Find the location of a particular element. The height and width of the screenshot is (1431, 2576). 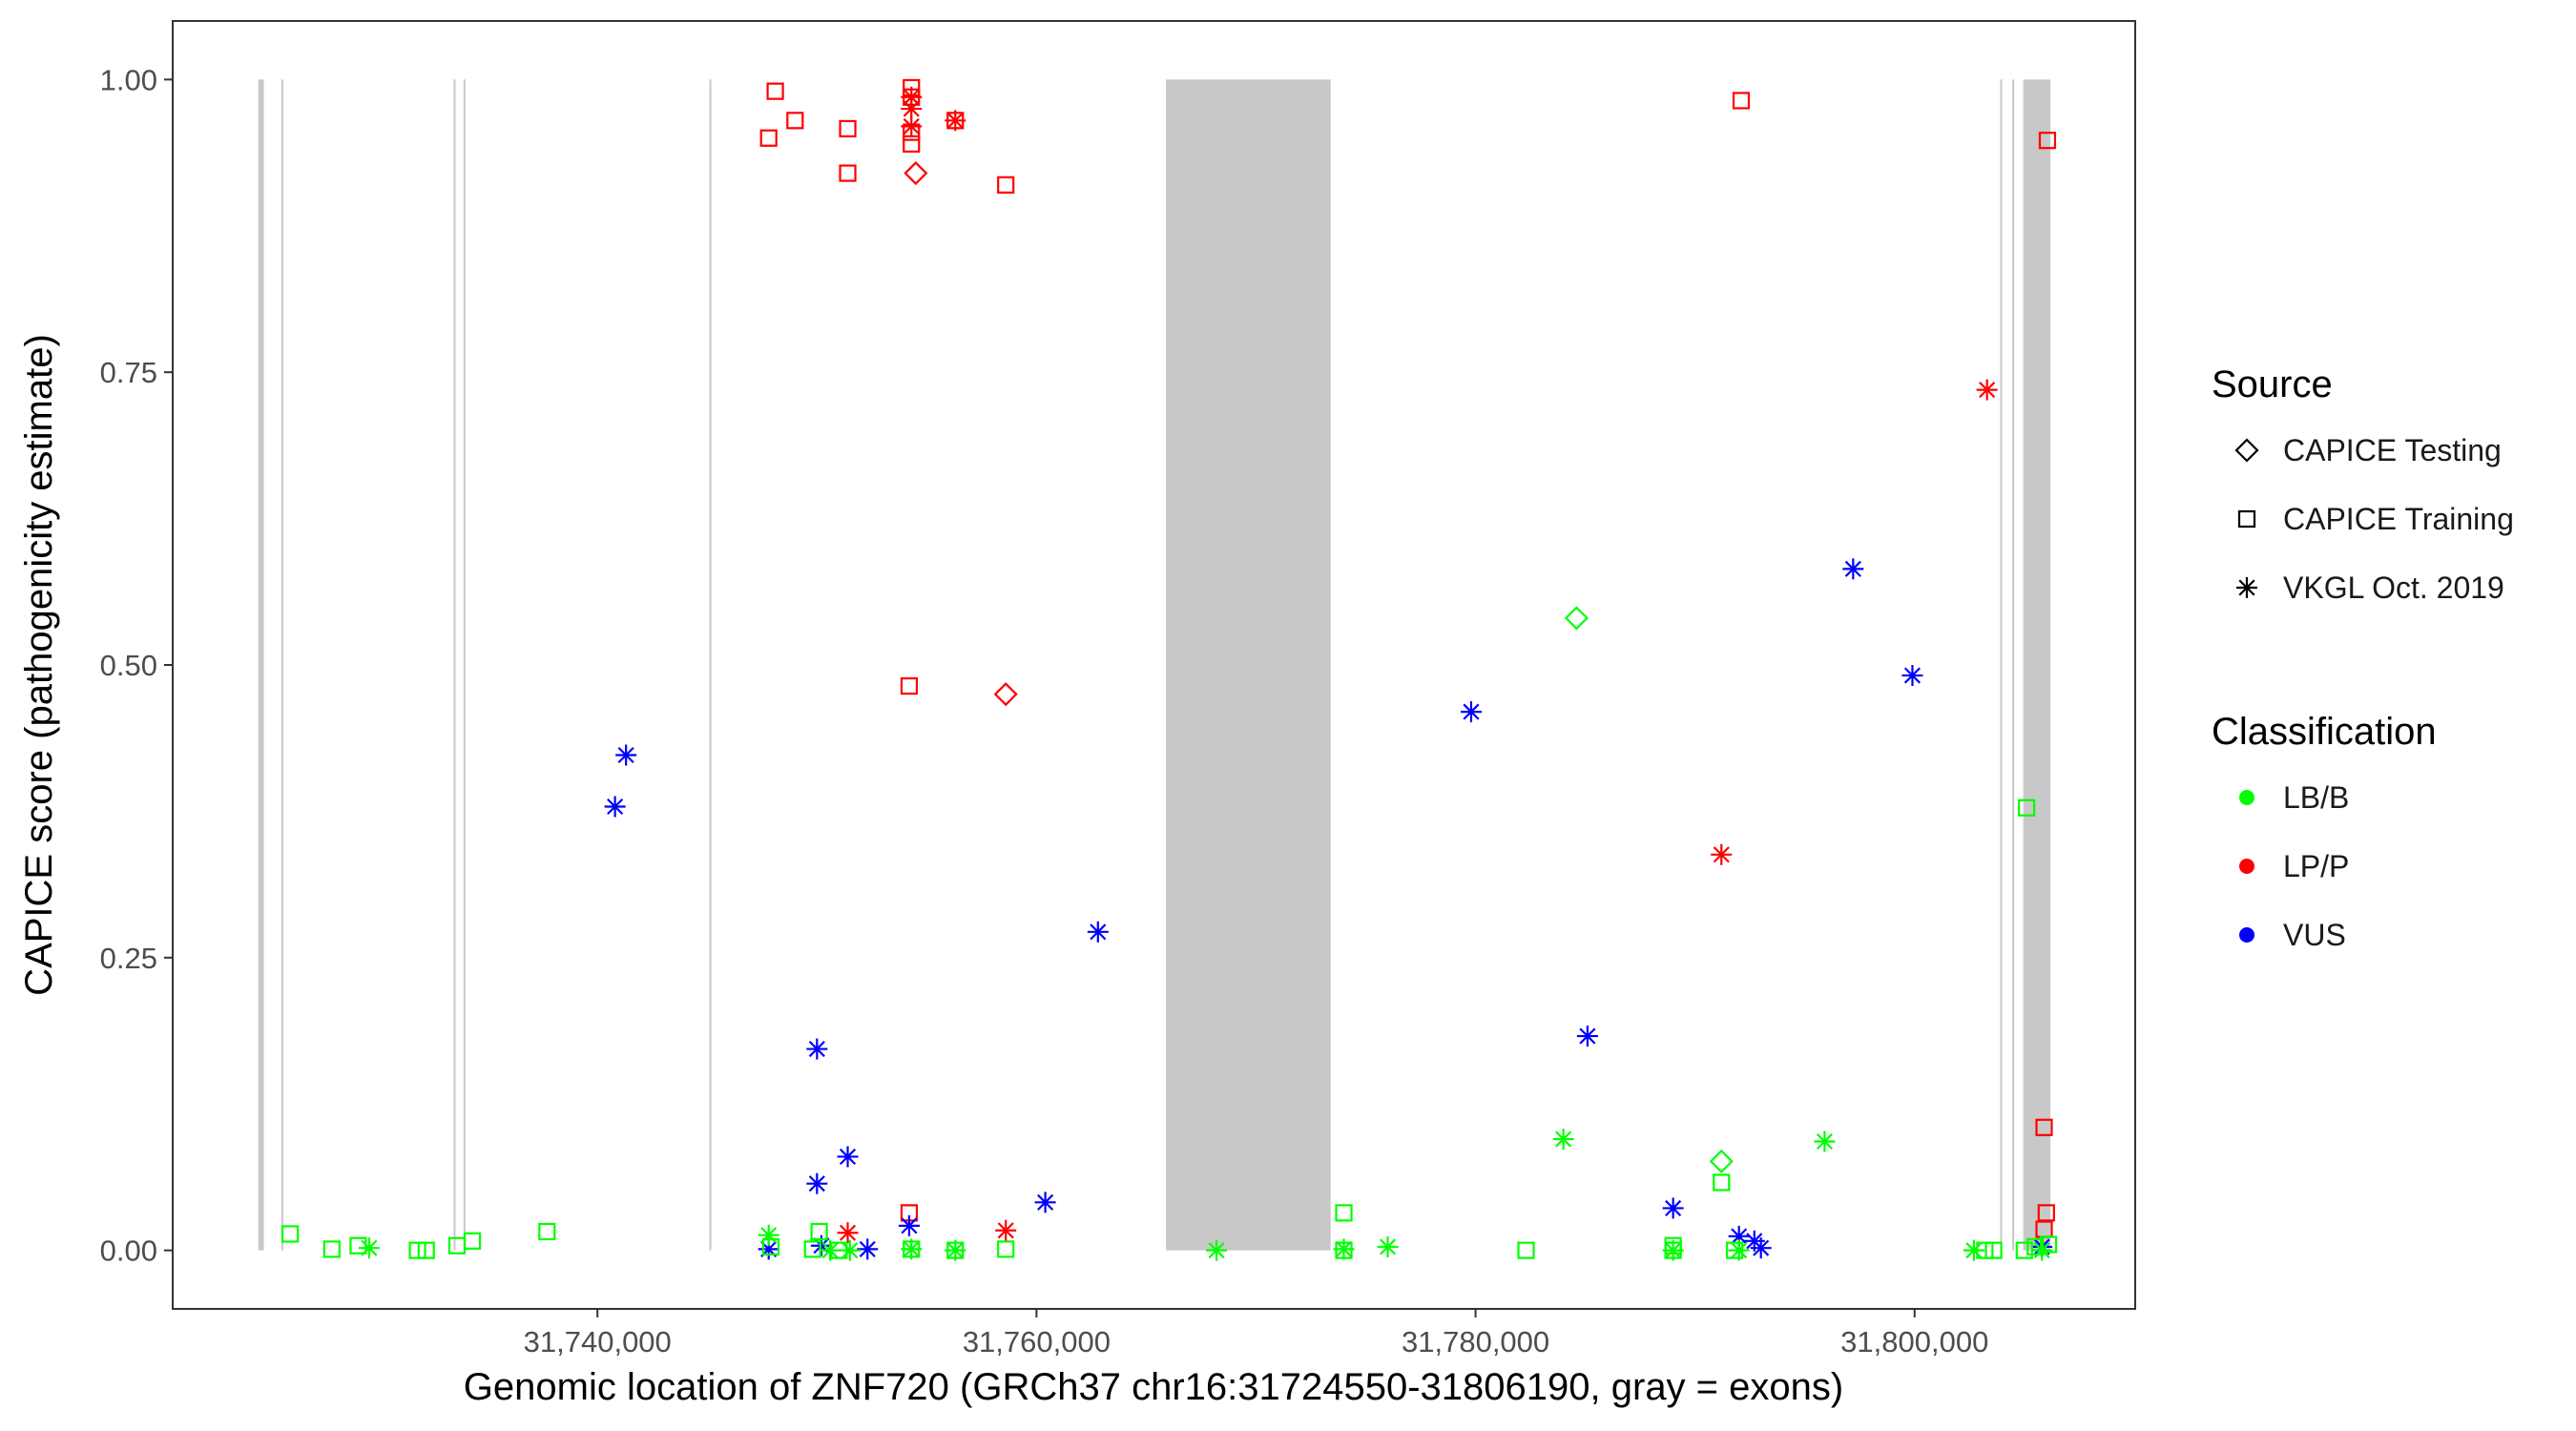

legend-class-label: LP/P is located at coordinates (2316, 866).